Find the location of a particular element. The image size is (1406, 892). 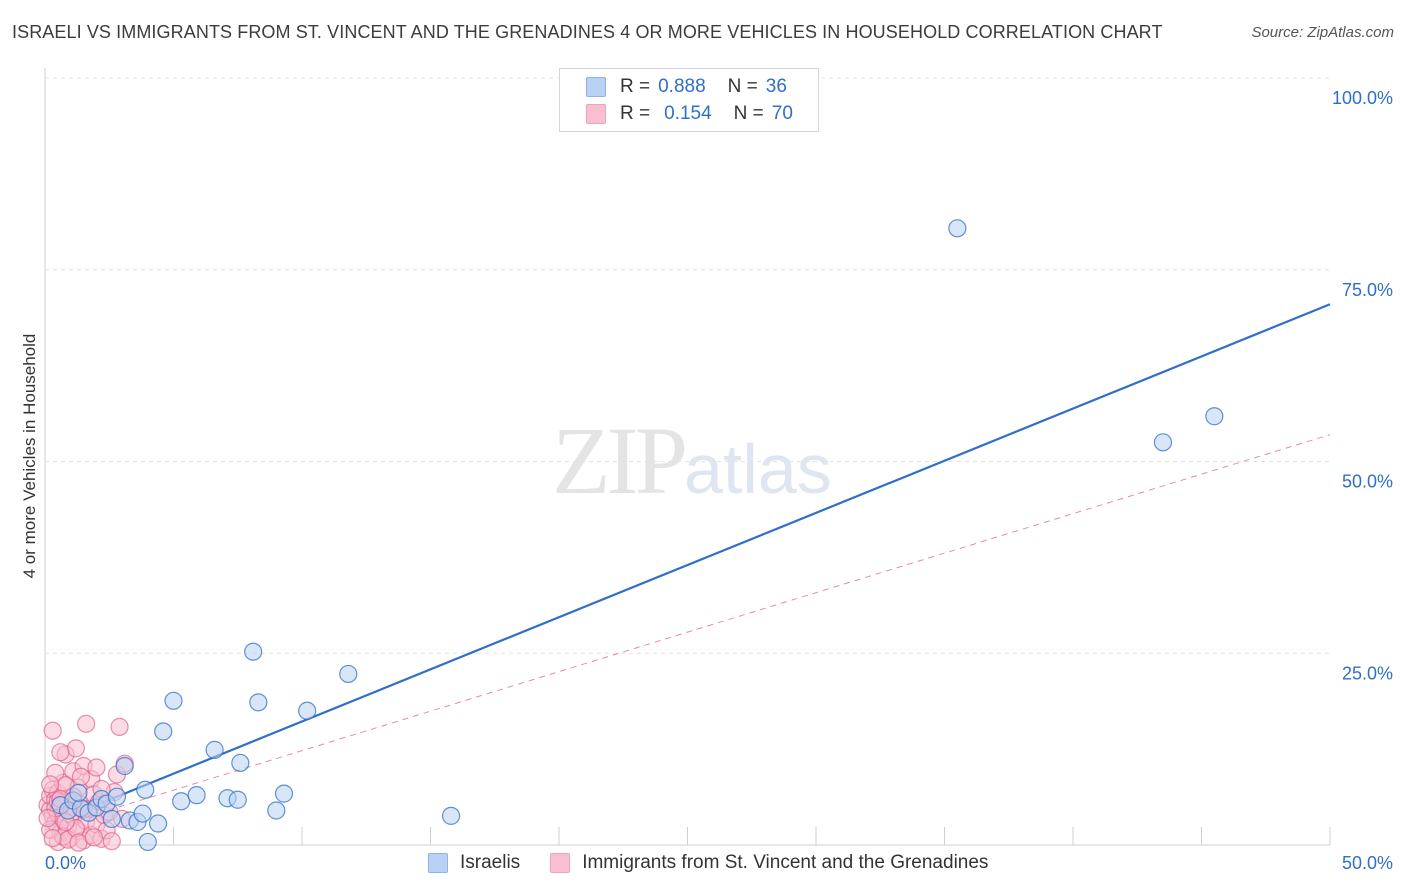

legend-label-israelis: Israelis is located at coordinates (490, 862).